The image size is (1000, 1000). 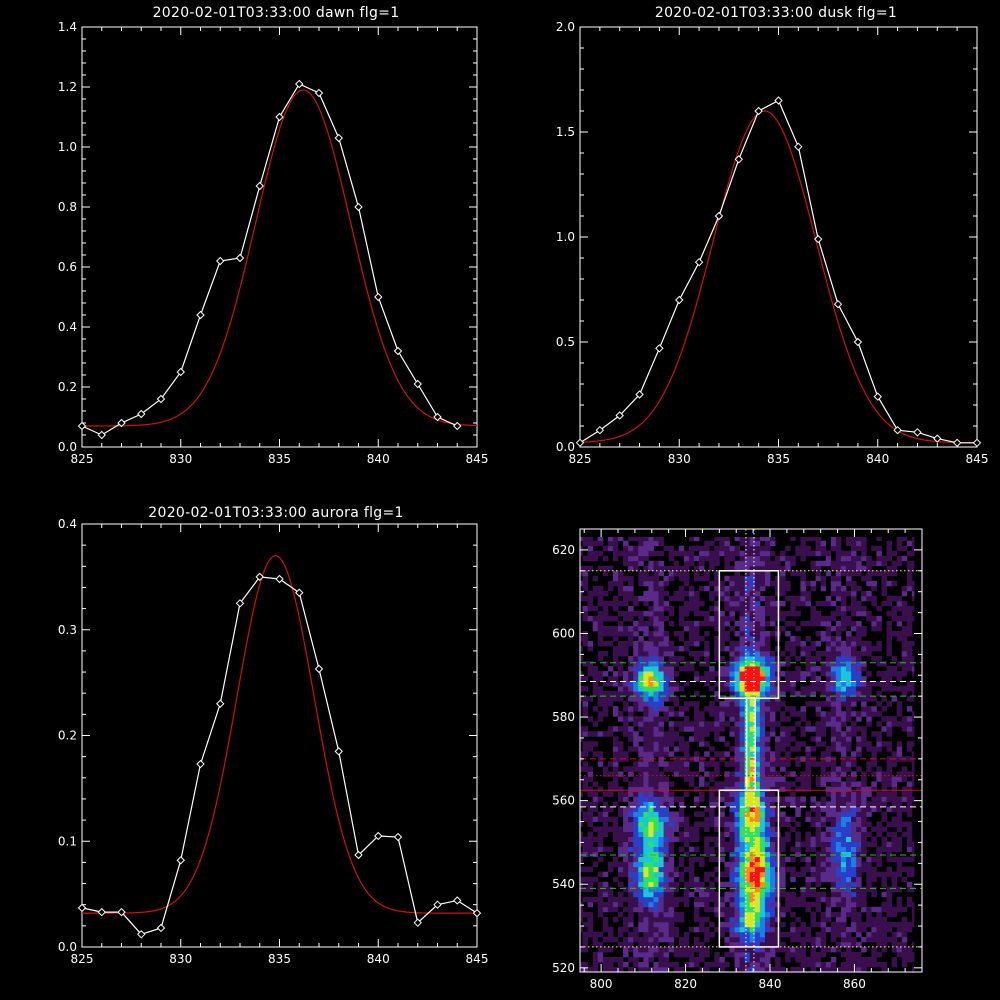 I want to click on y-tick-label: 0.0, so click(x=67, y=947).